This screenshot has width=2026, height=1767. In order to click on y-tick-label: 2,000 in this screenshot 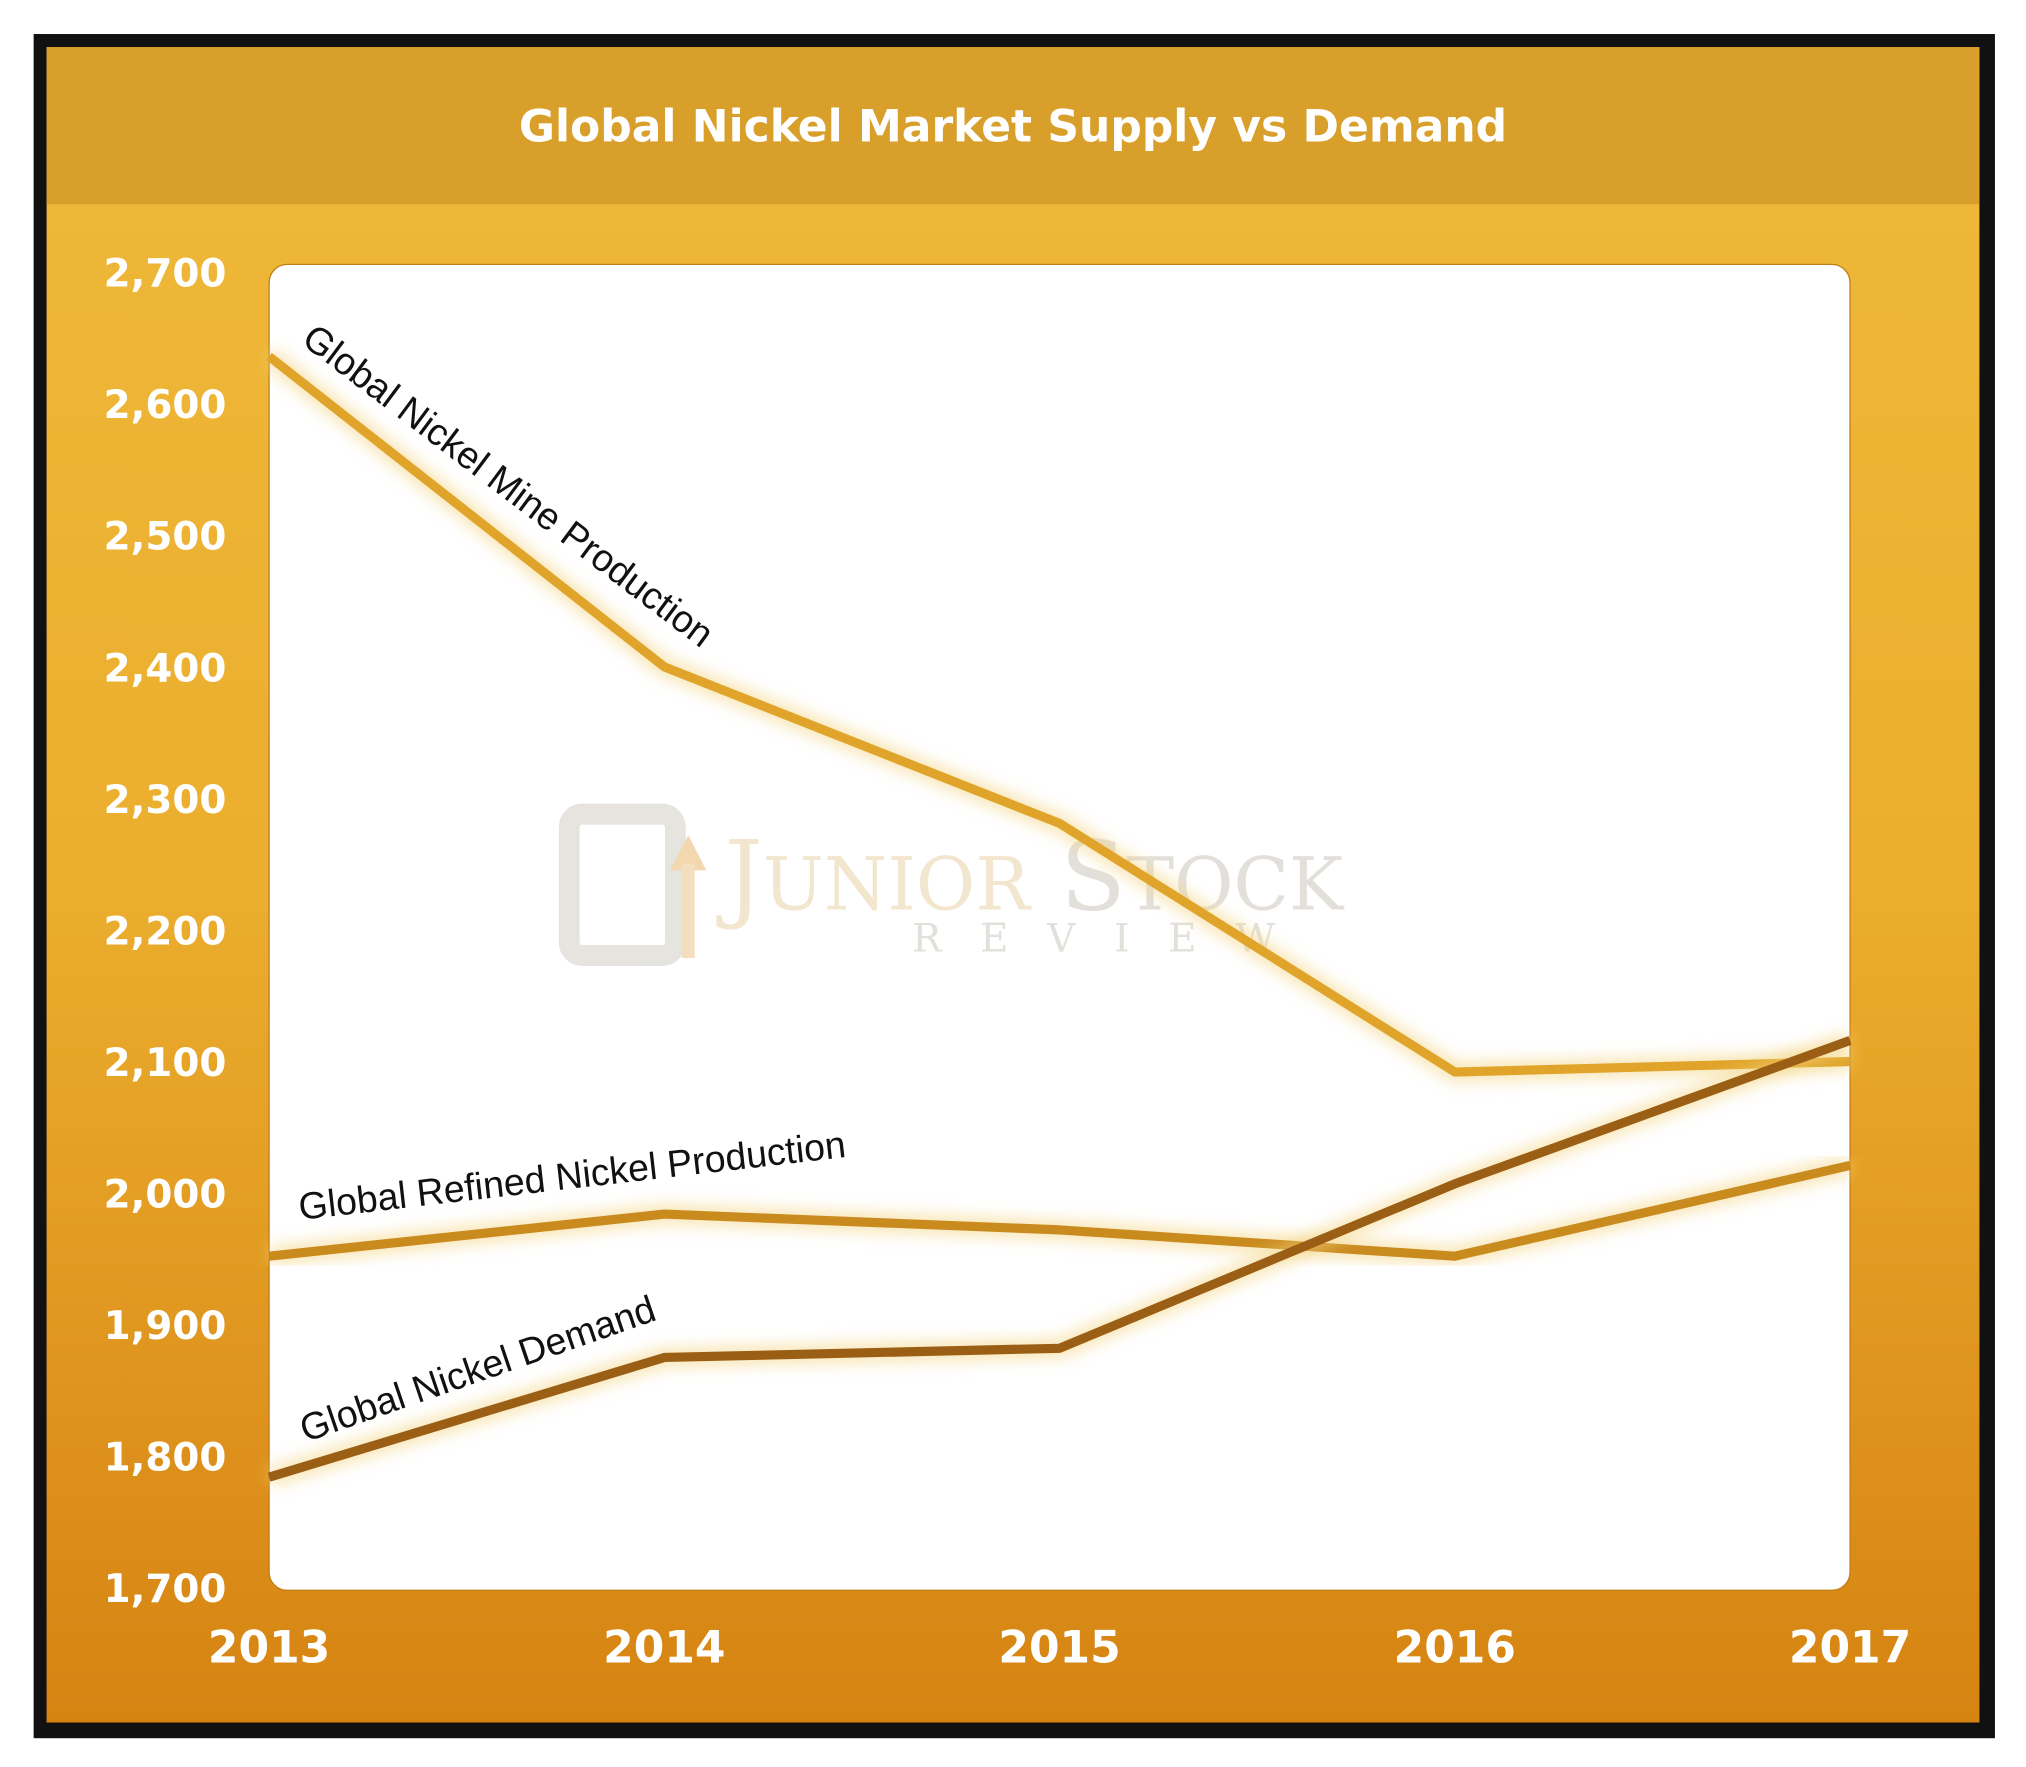, I will do `click(165, 1194)`.